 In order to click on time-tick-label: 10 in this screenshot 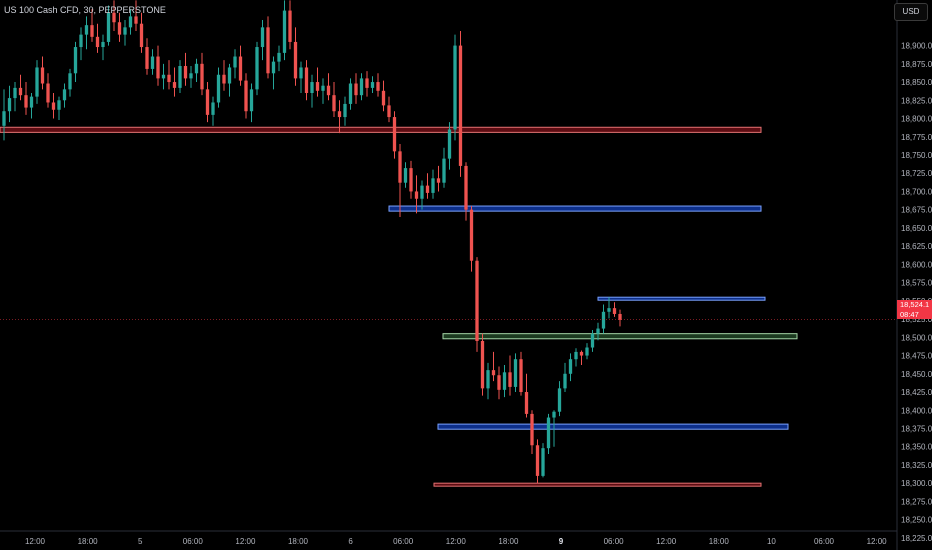, I will do `click(771, 541)`.